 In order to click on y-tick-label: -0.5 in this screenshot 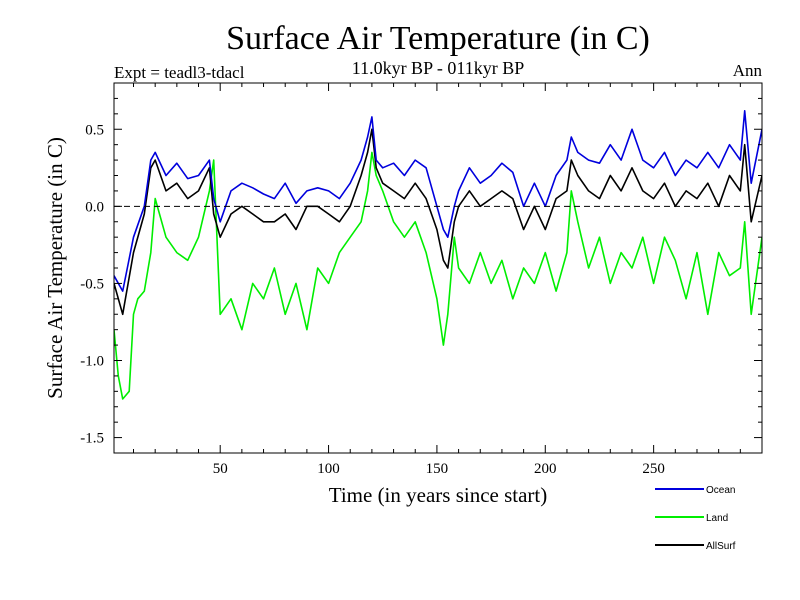, I will do `click(92, 284)`.